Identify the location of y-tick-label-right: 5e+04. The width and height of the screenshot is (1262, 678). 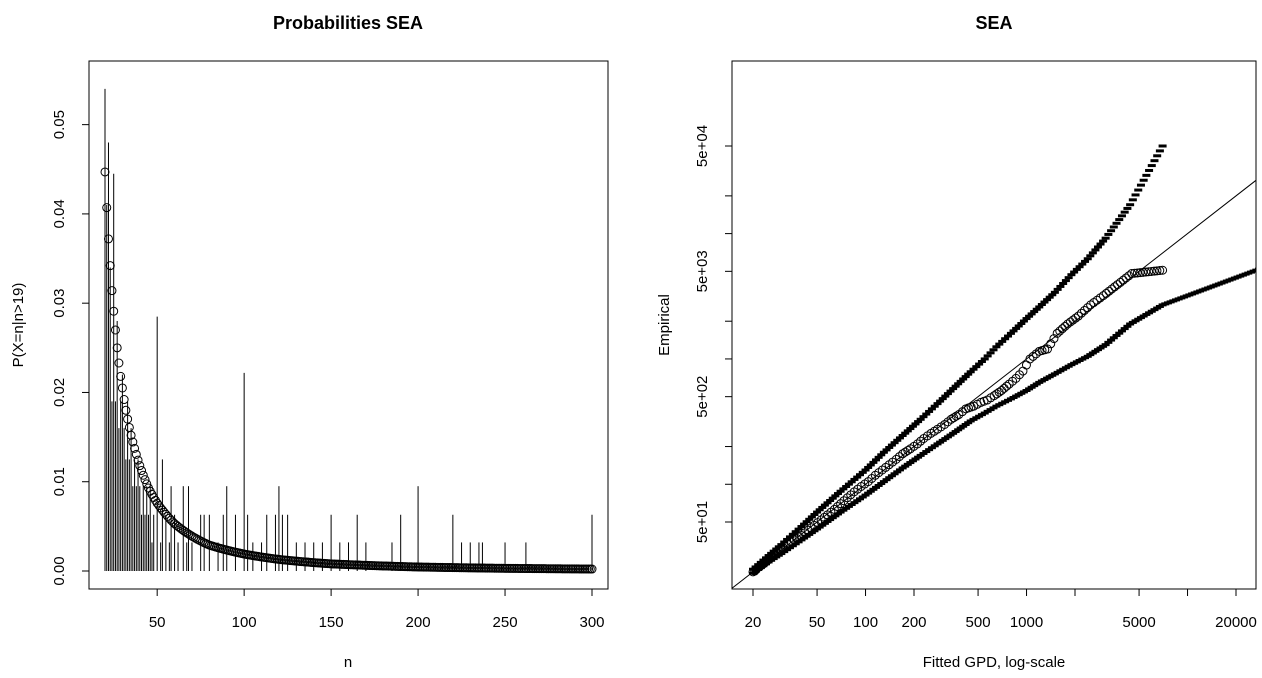
(702, 146).